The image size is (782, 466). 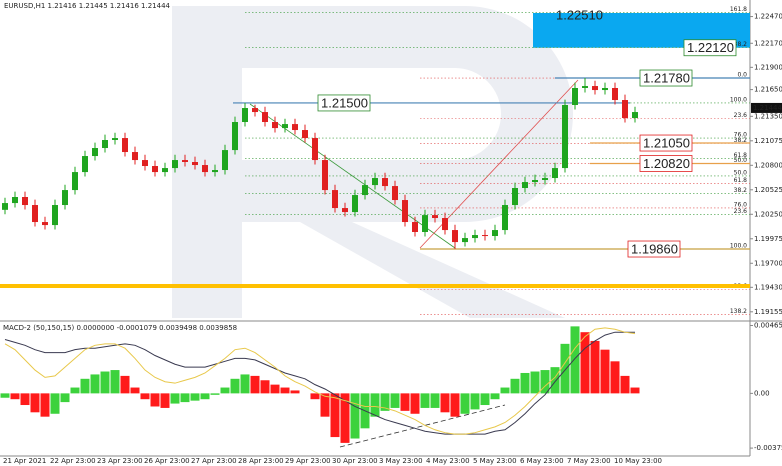 What do you see at coordinates (768, 43) in the screenshot?
I see `y-tick-label: 1.22170` at bounding box center [768, 43].